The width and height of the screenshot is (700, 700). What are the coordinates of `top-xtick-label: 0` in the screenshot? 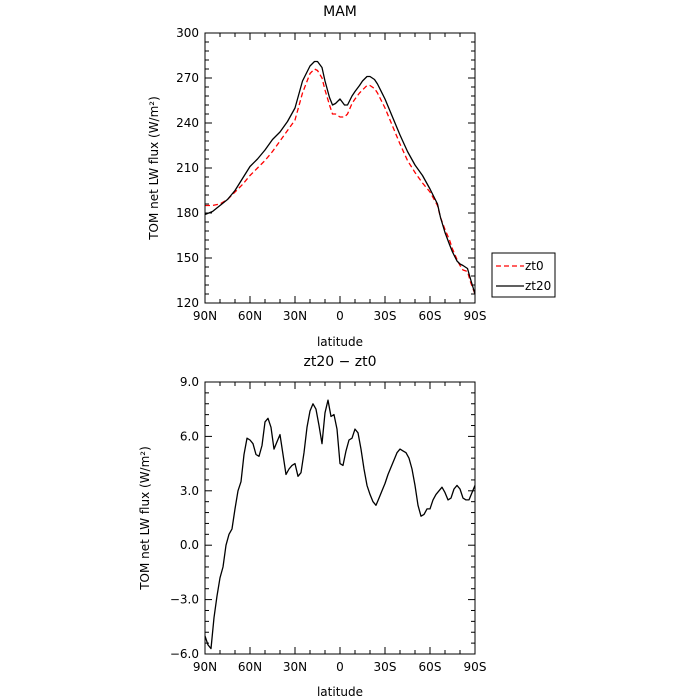 It's located at (340, 316).